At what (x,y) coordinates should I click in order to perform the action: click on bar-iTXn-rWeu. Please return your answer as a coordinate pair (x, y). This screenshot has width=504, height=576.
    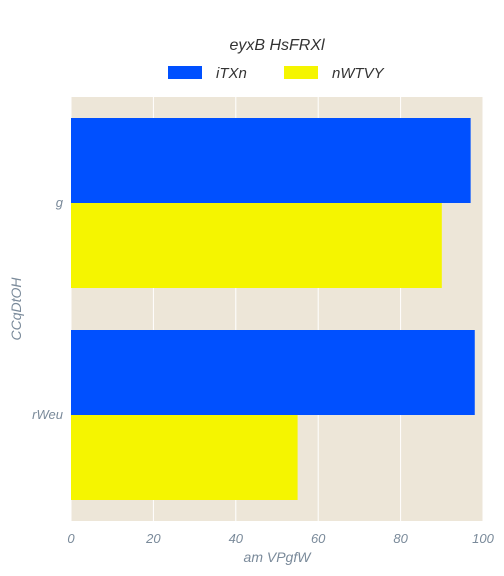
    Looking at the image, I should click on (273, 372).